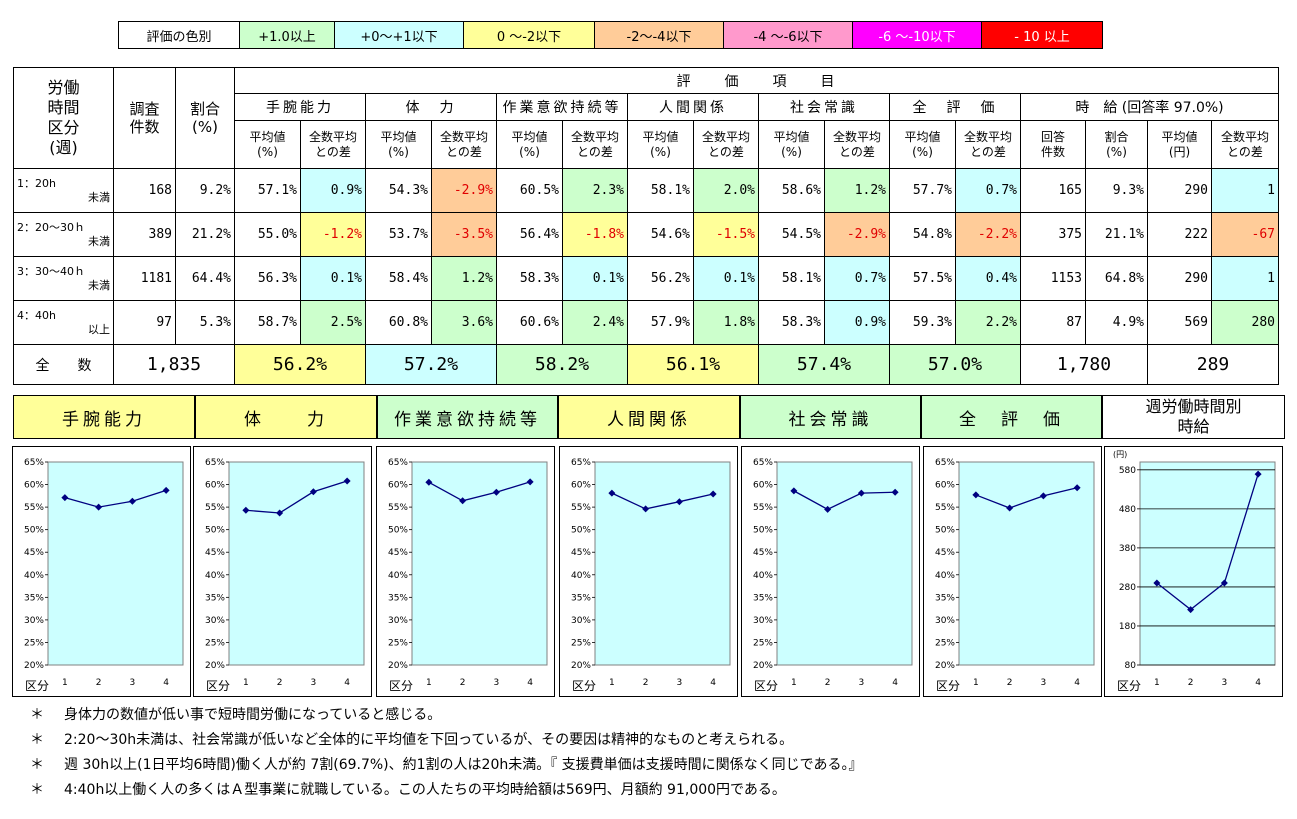 This screenshot has height=819, width=1297. Describe the element at coordinates (726, 322) in the screenshot. I see `diff-cell: 1.8%` at that location.